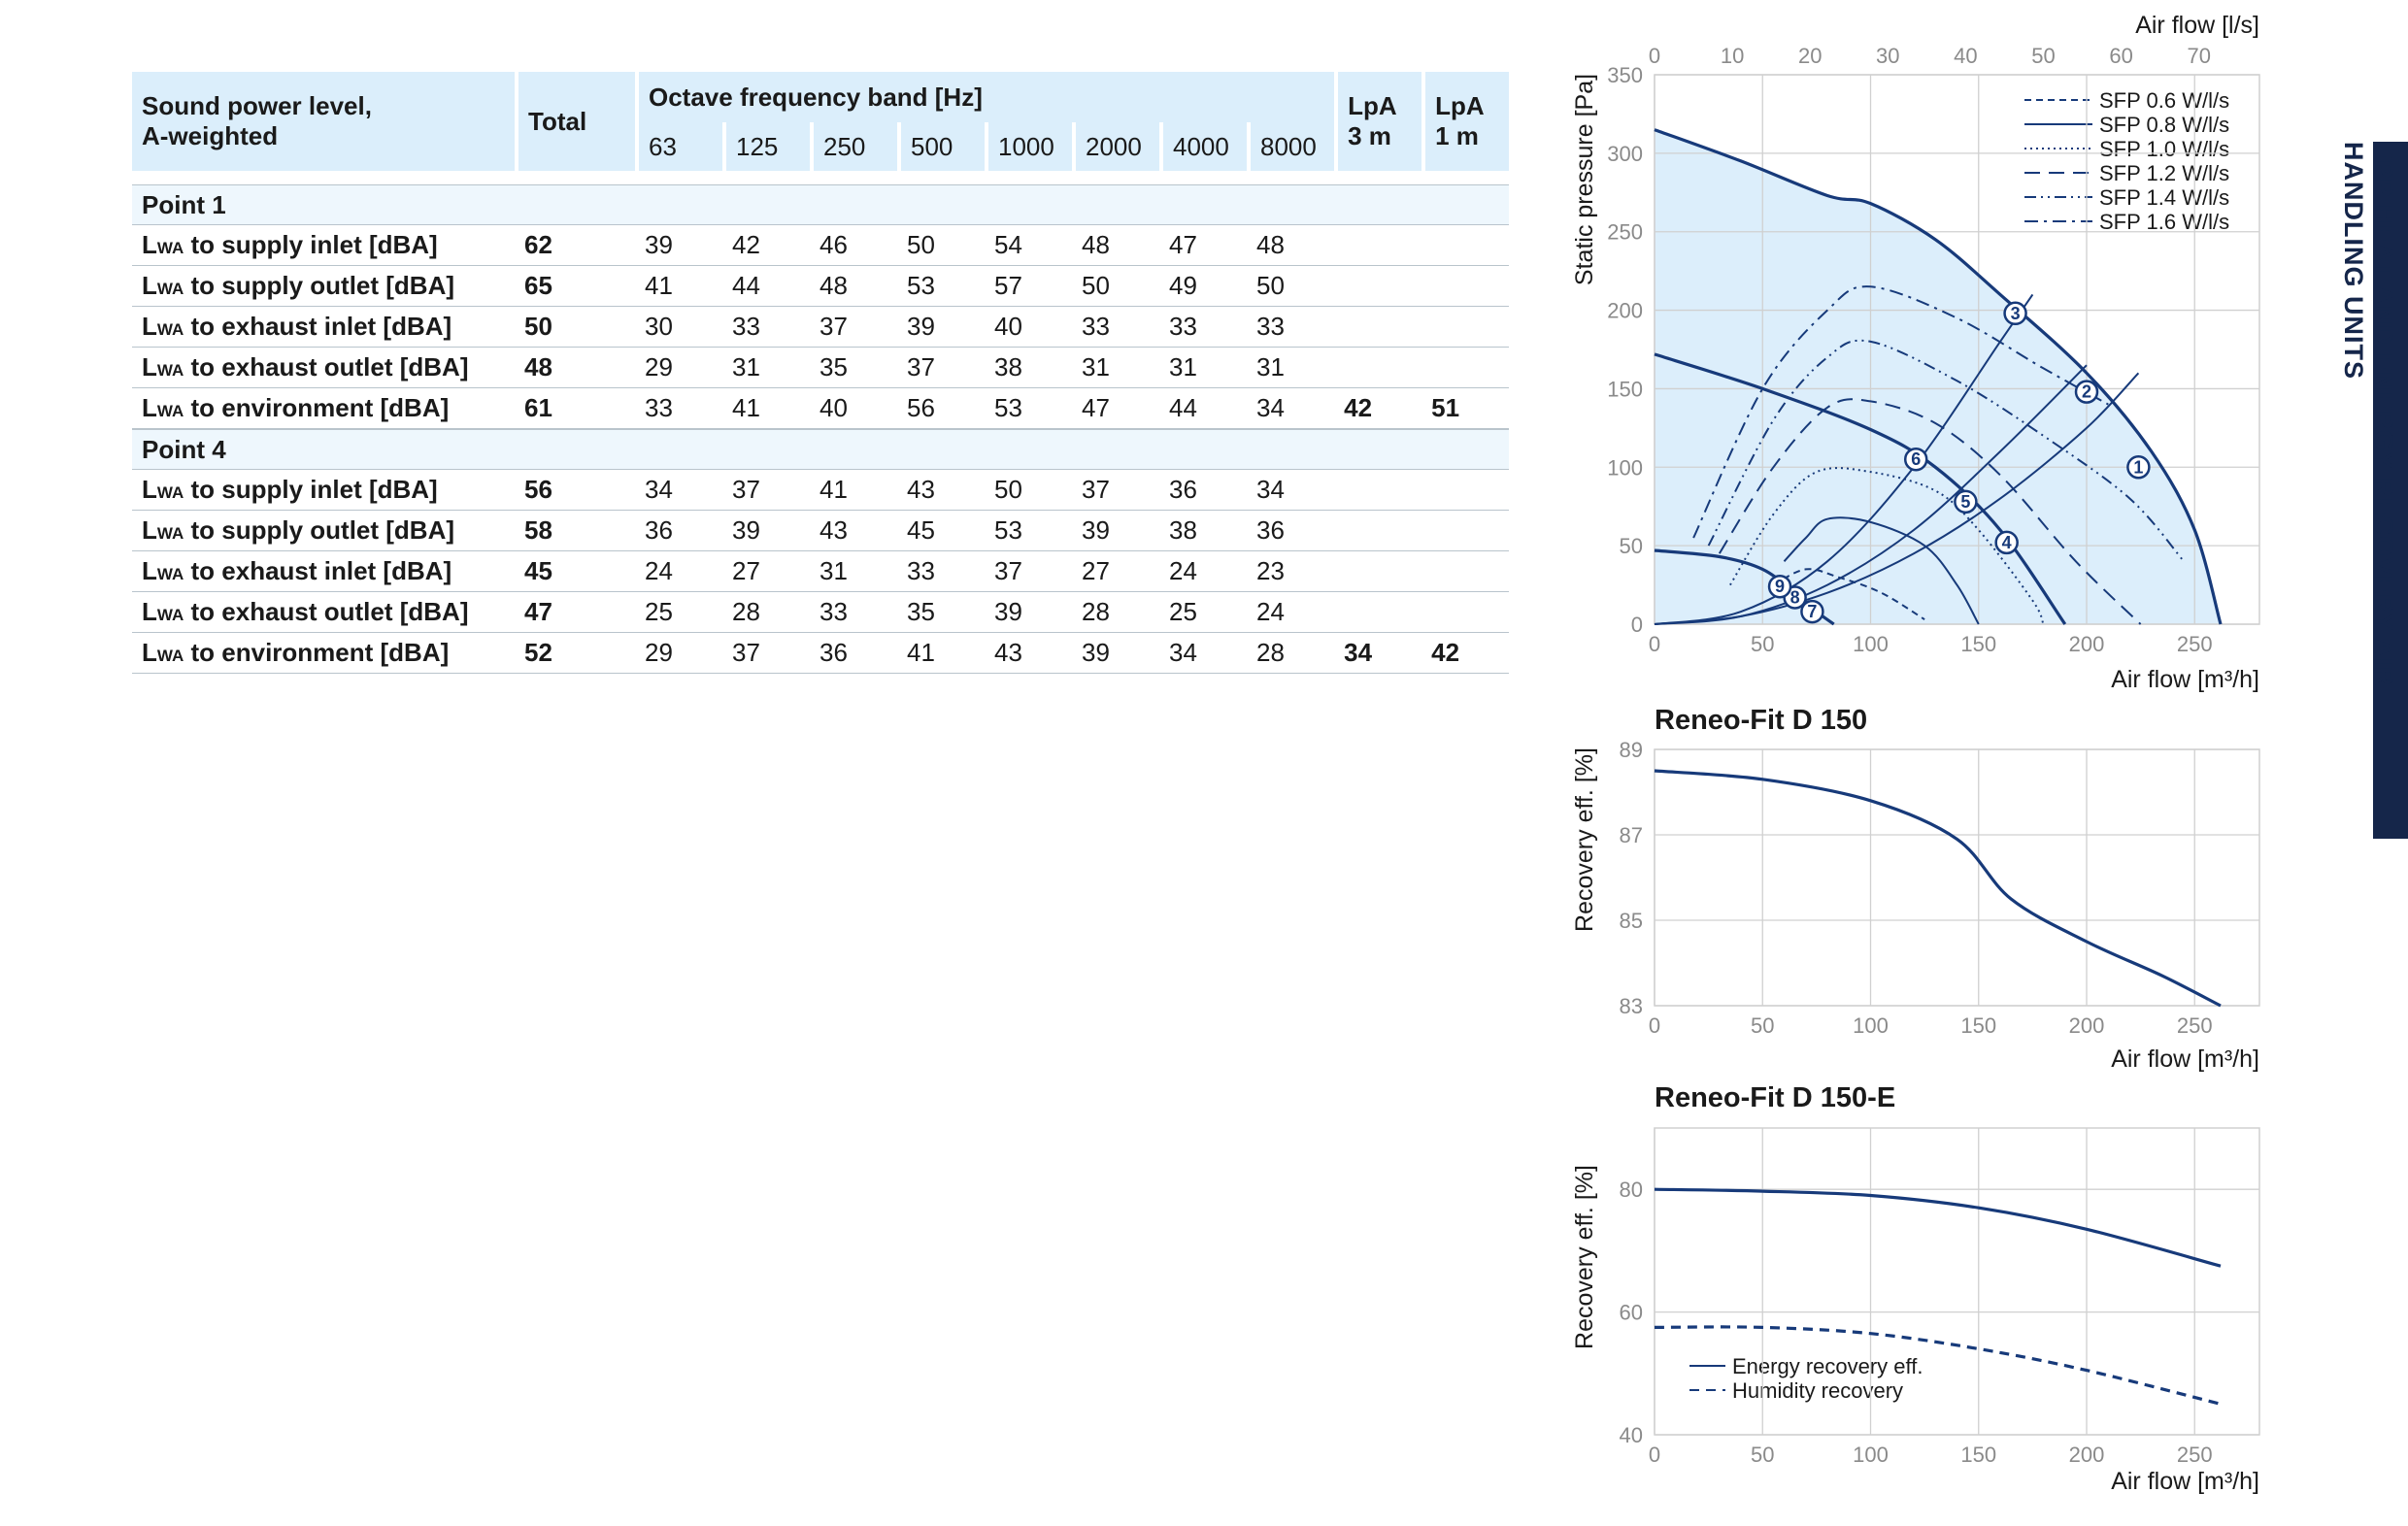  I want to click on header-sound-power-line2: A-weighted, so click(210, 136).